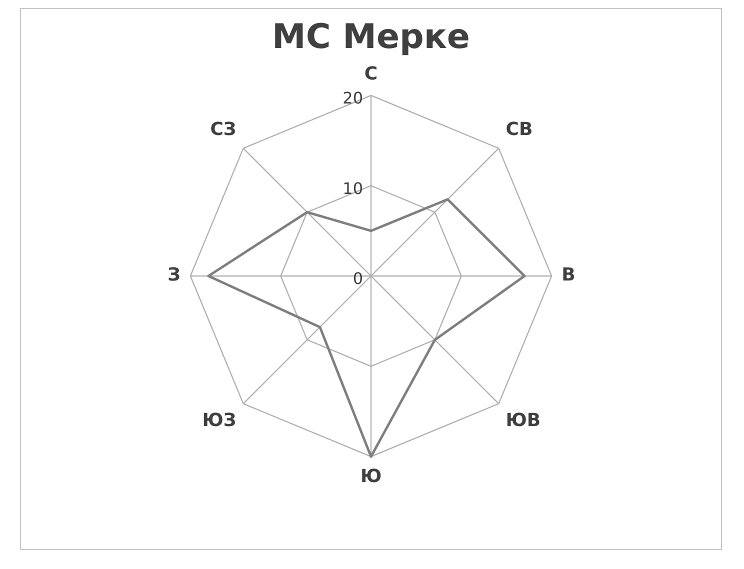  I want to click on y-tick-label: 0, so click(357, 278).